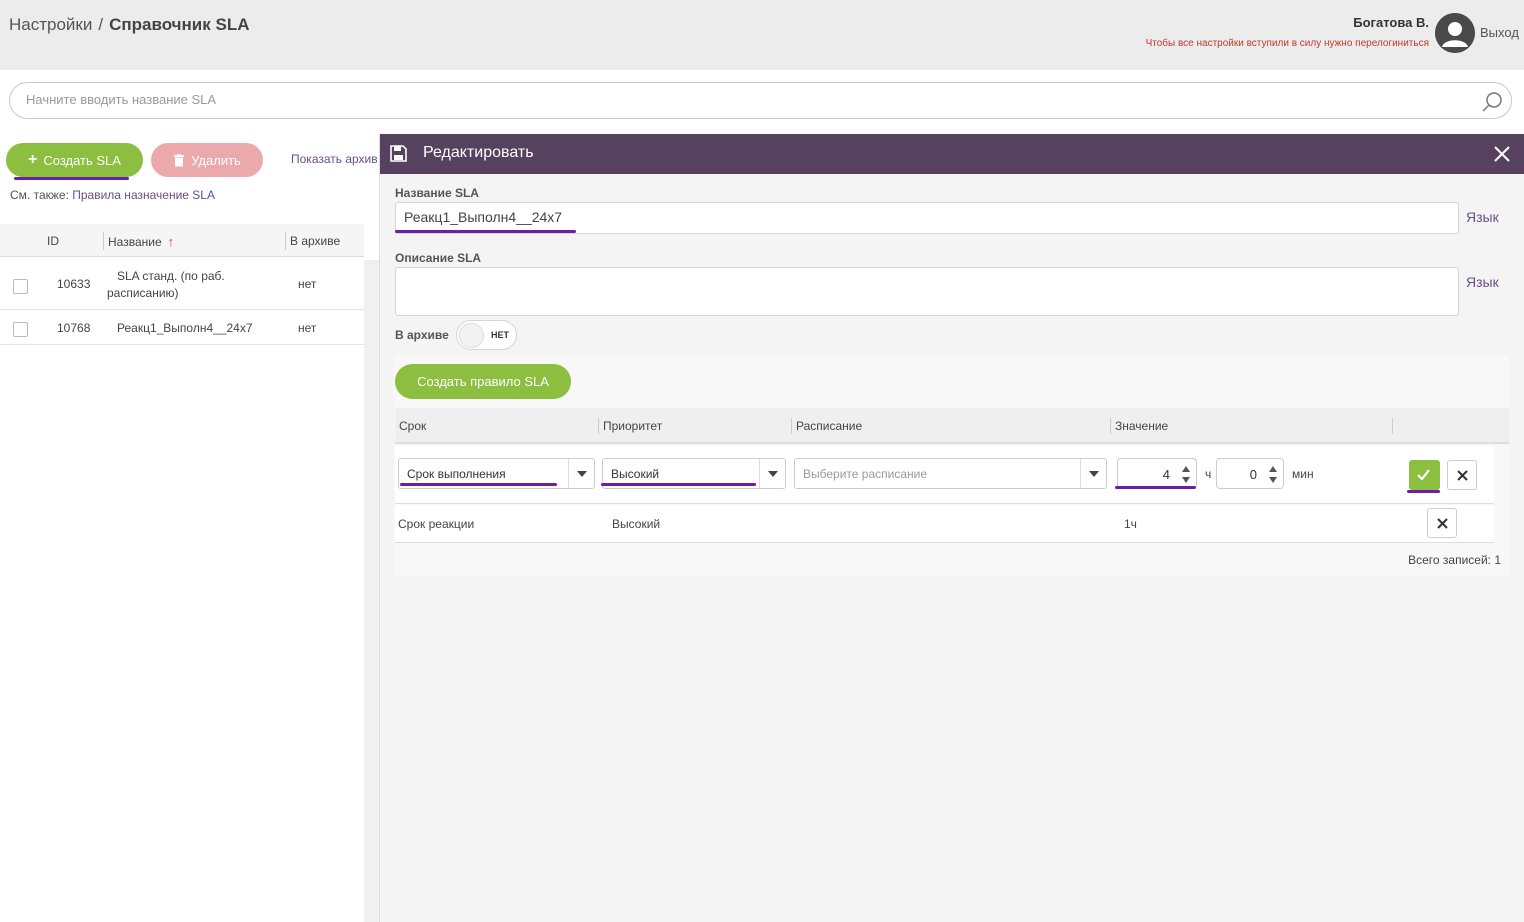  What do you see at coordinates (1391, 22) in the screenshot?
I see `user-name: Богатова В.` at bounding box center [1391, 22].